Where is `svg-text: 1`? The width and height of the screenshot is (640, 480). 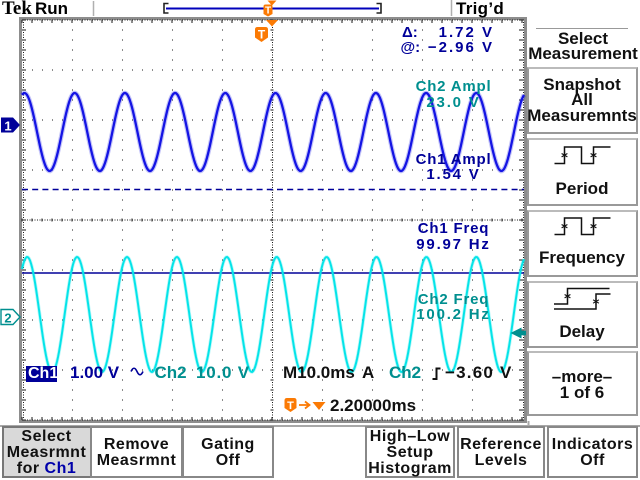
svg-text: 1 is located at coordinates (7, 126).